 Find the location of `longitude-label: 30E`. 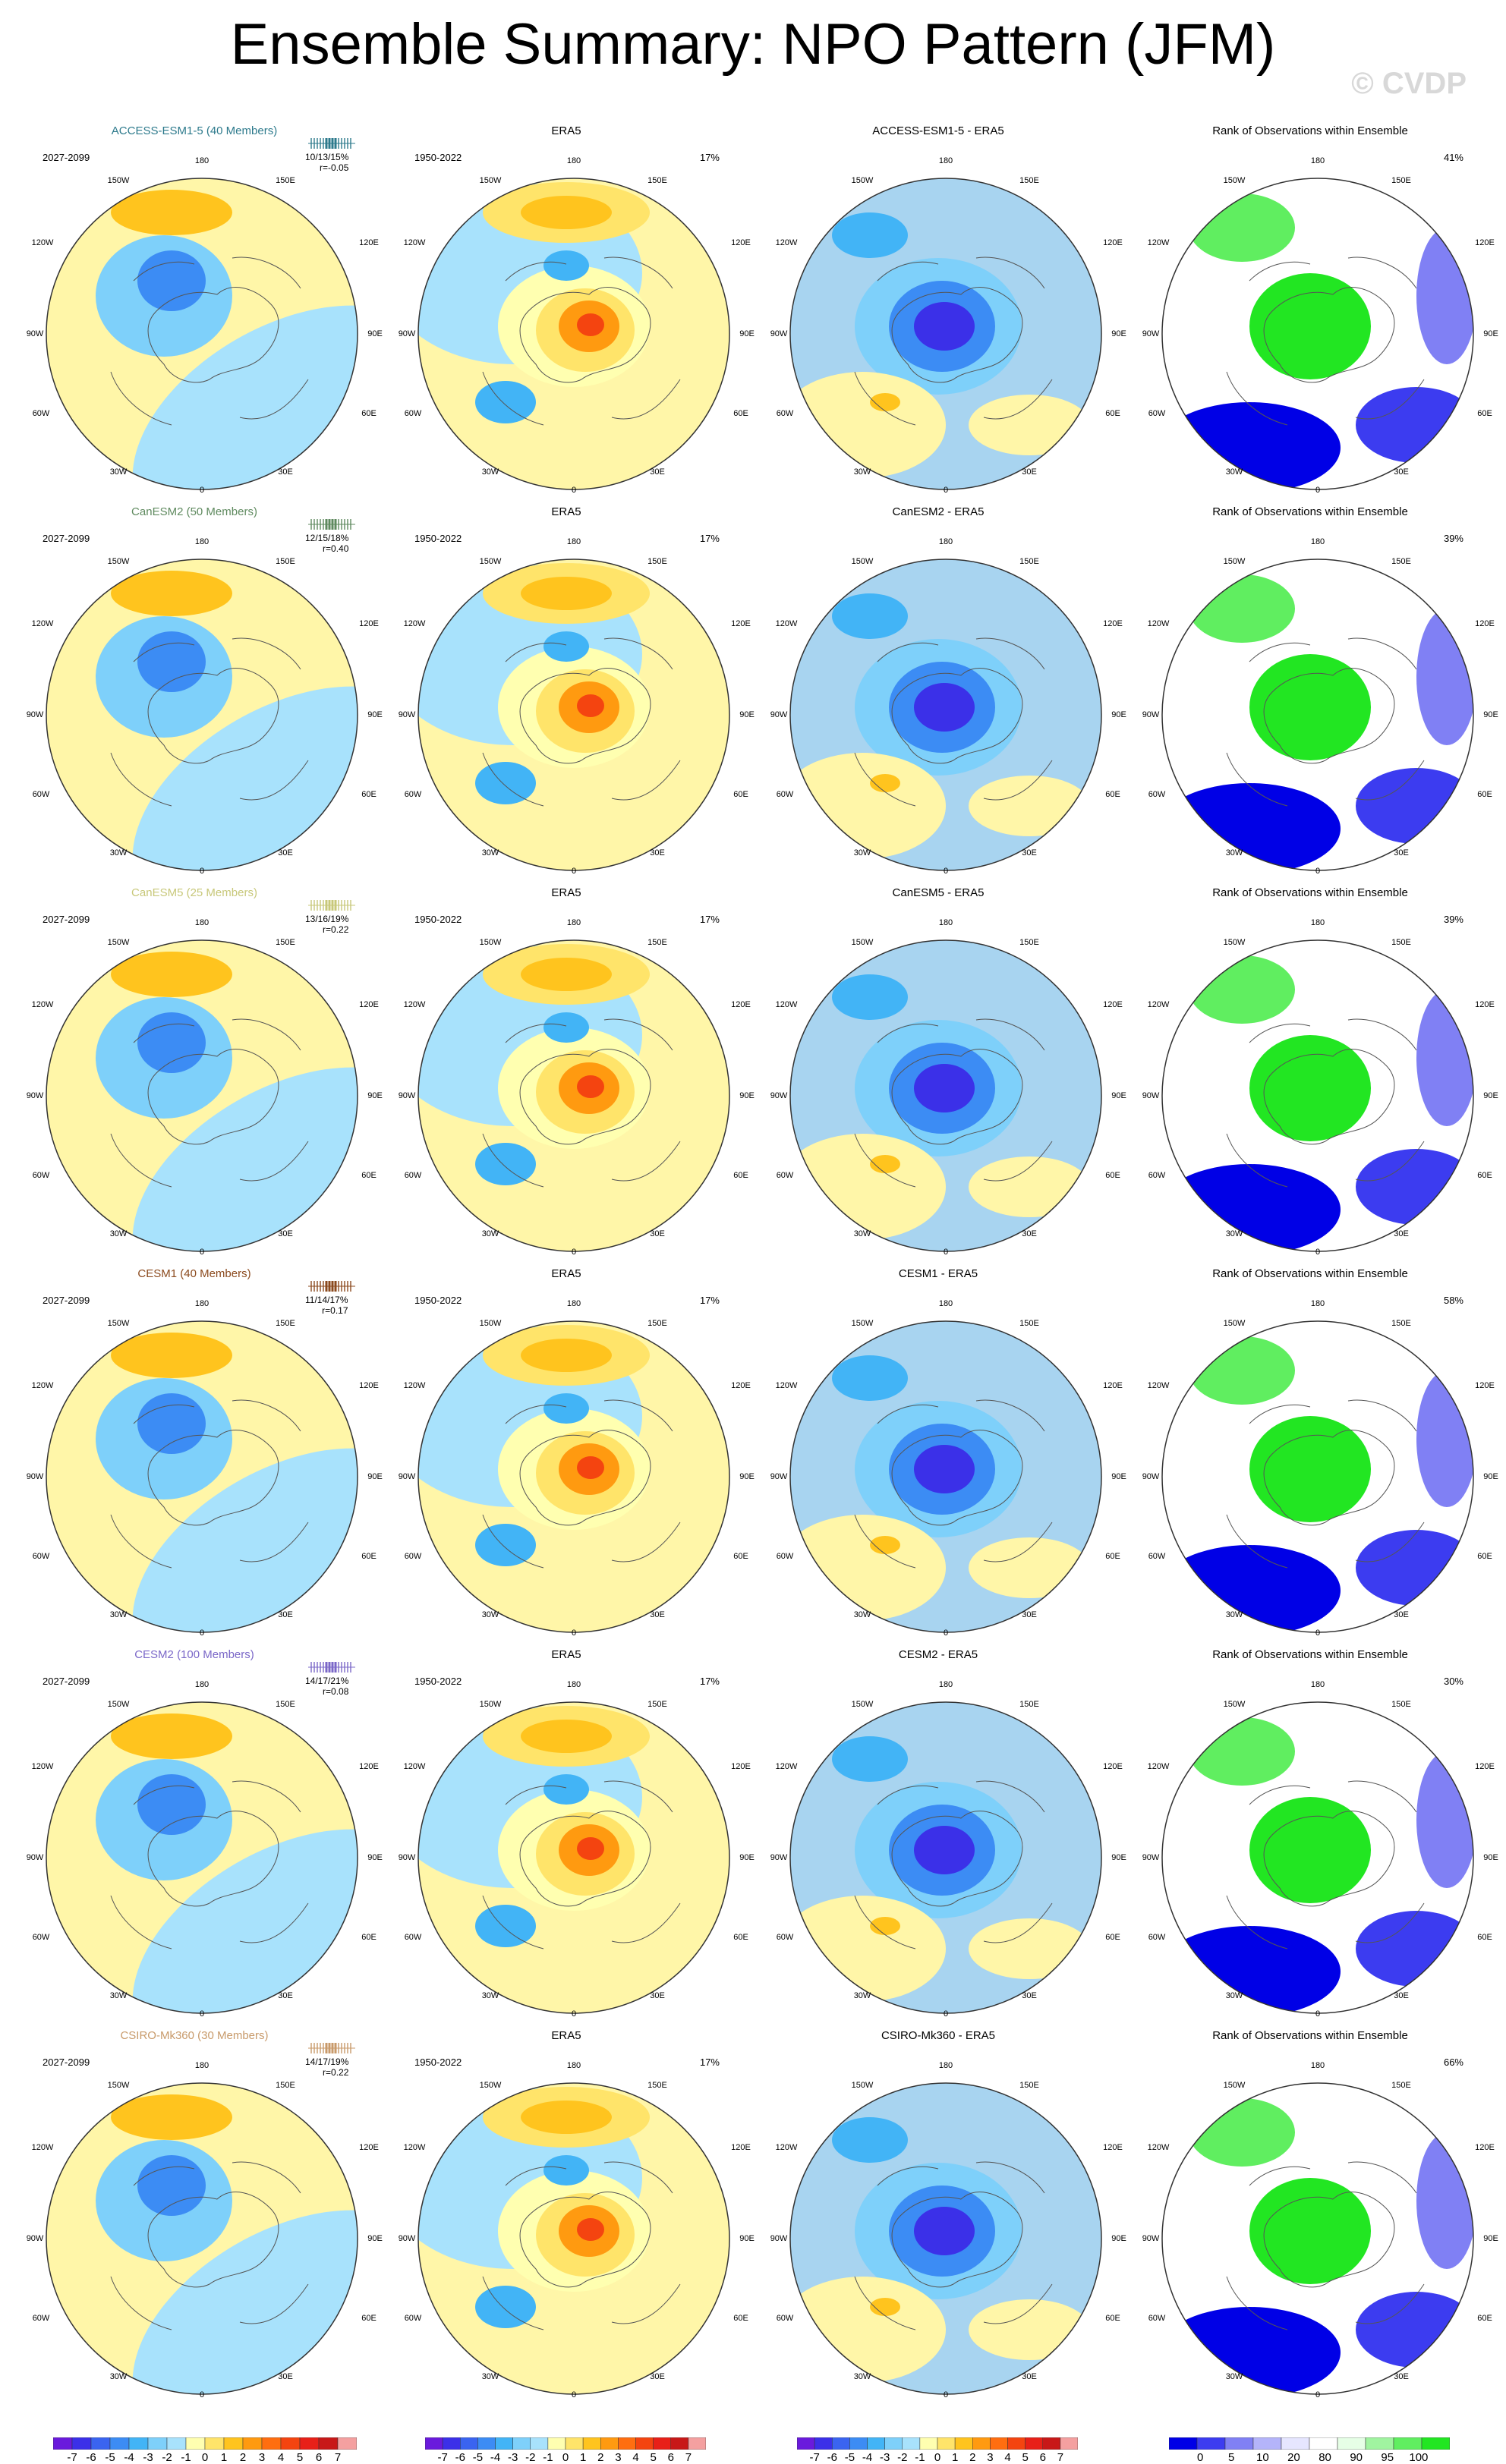

longitude-label: 30E is located at coordinates (285, 472).